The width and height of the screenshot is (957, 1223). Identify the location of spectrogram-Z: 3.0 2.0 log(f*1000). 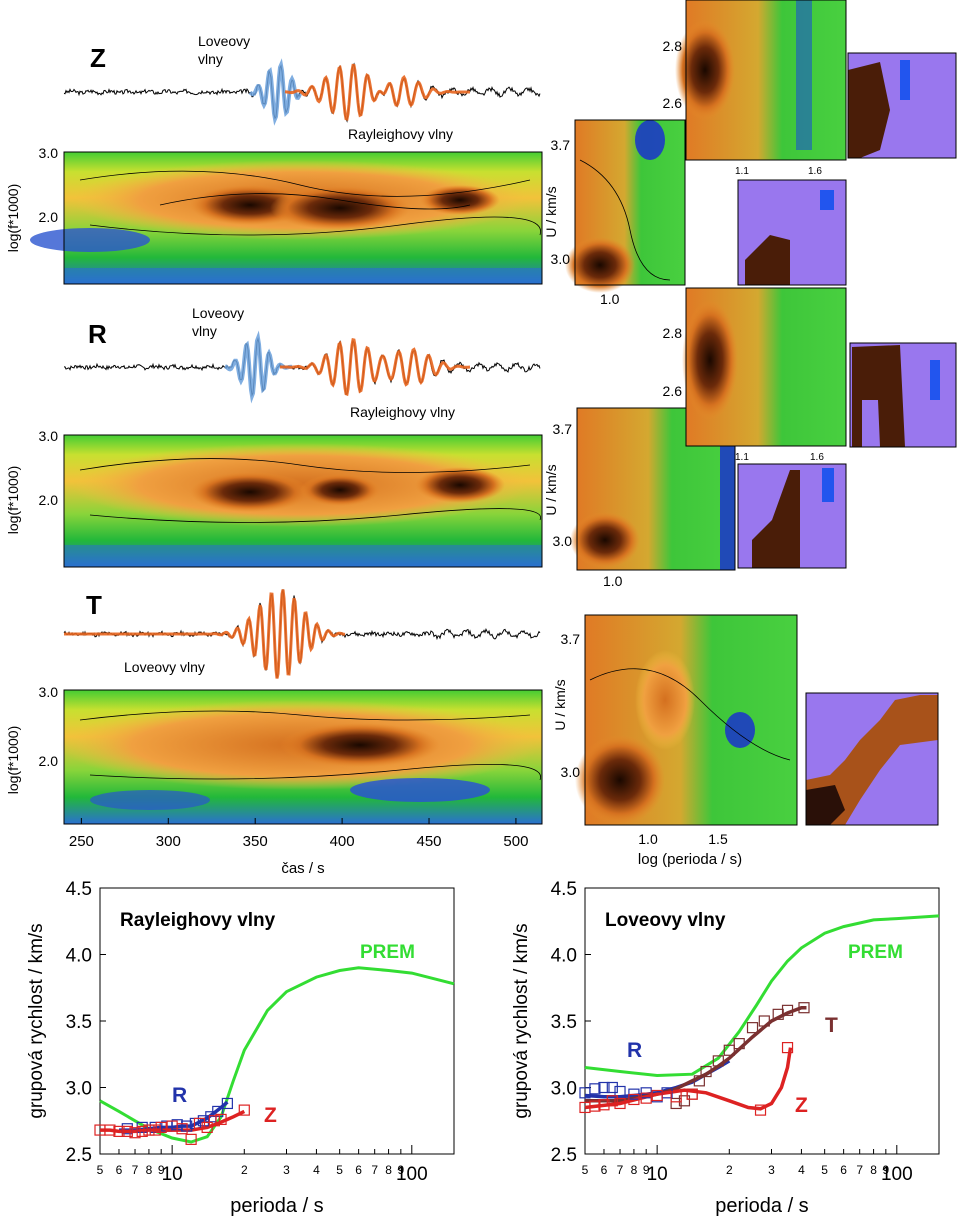
(274, 215).